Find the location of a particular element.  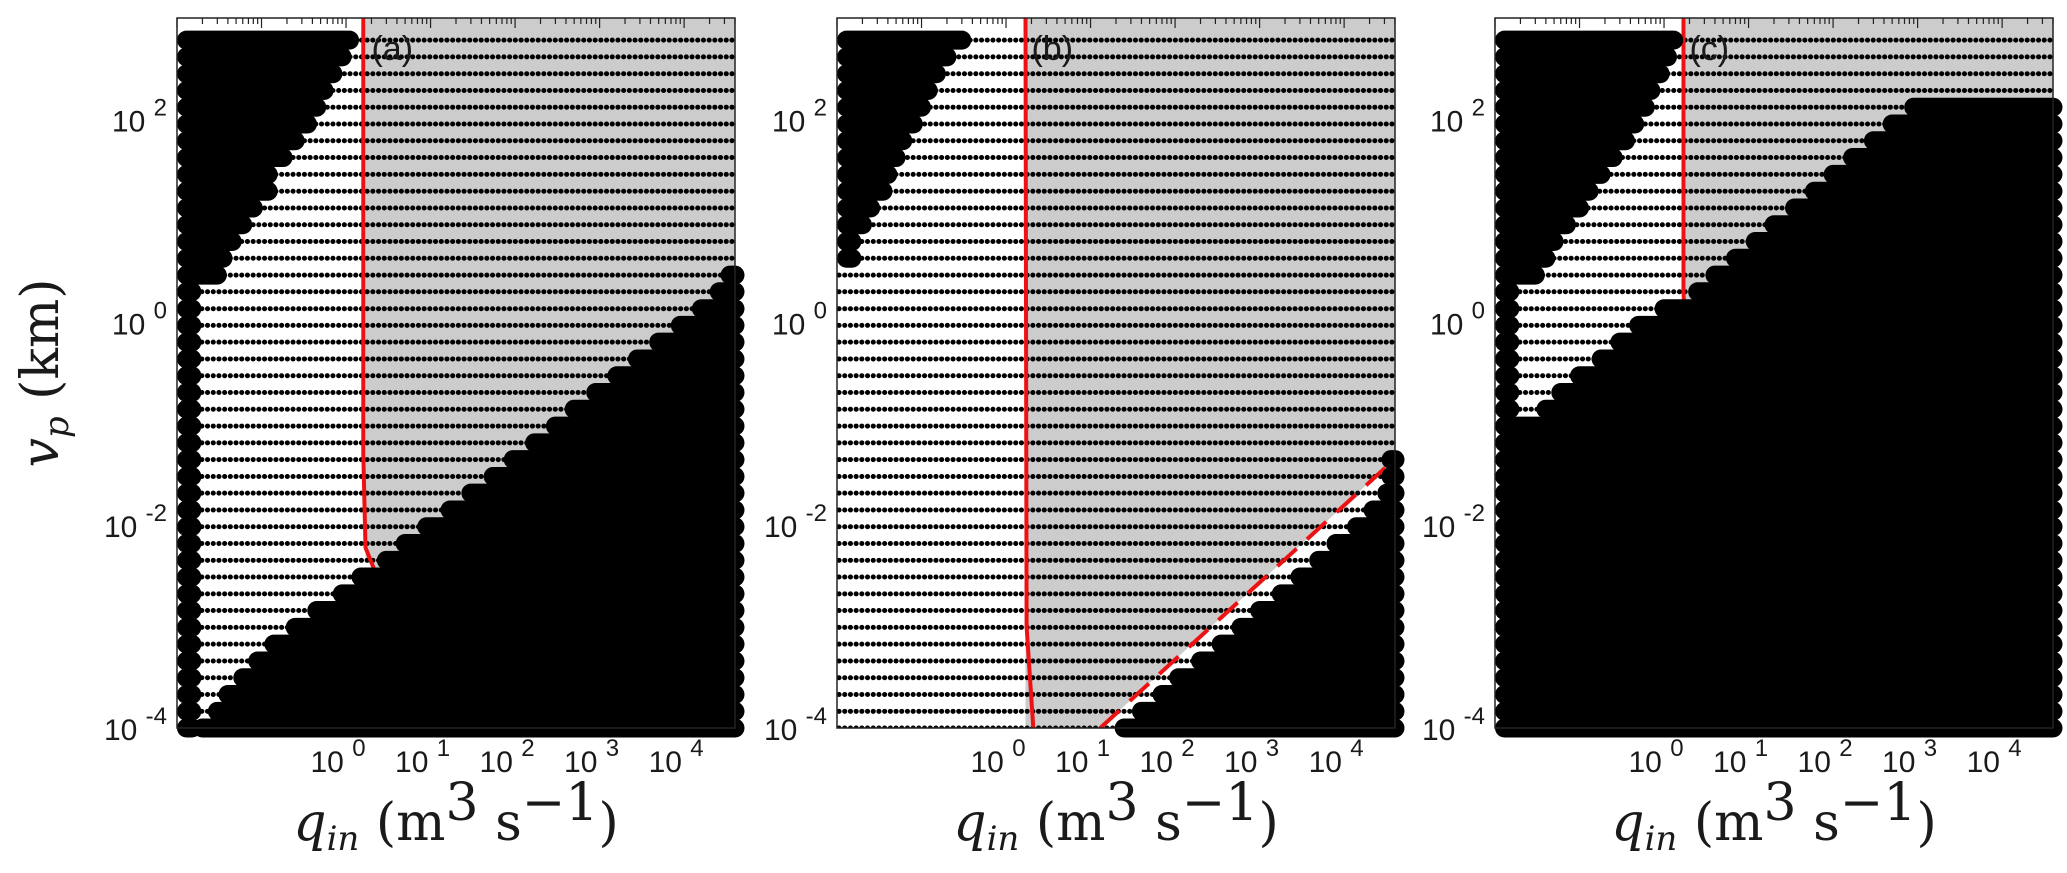

x-tick-label-b-1: 10 1 is located at coordinates (1082, 757).